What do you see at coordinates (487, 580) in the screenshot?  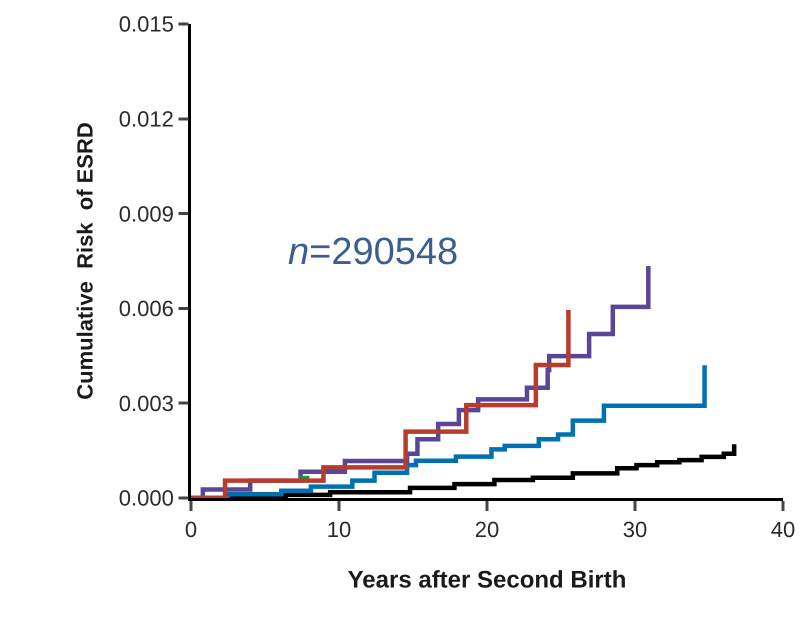 I see `x-axis-title: Years after Second Birth` at bounding box center [487, 580].